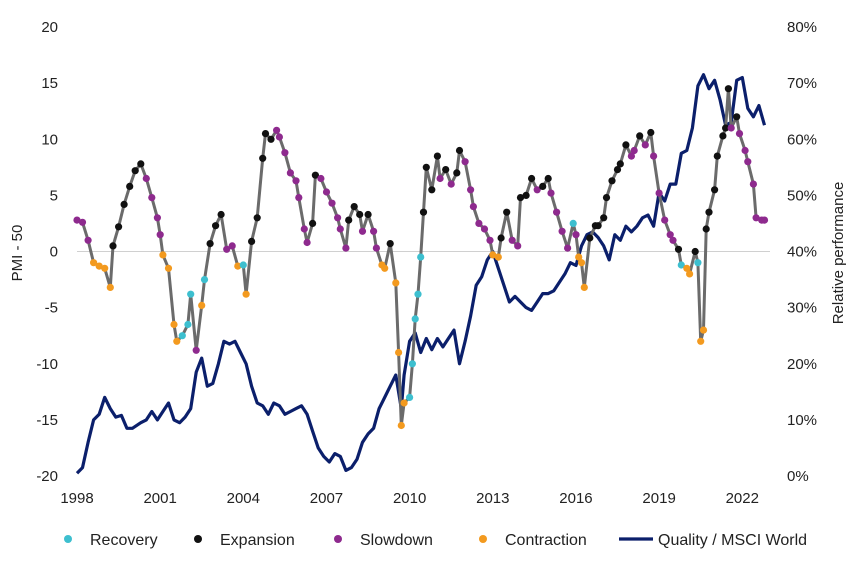  What do you see at coordinates (338, 539) in the screenshot?
I see `legend-swatch-slowdown` at bounding box center [338, 539].